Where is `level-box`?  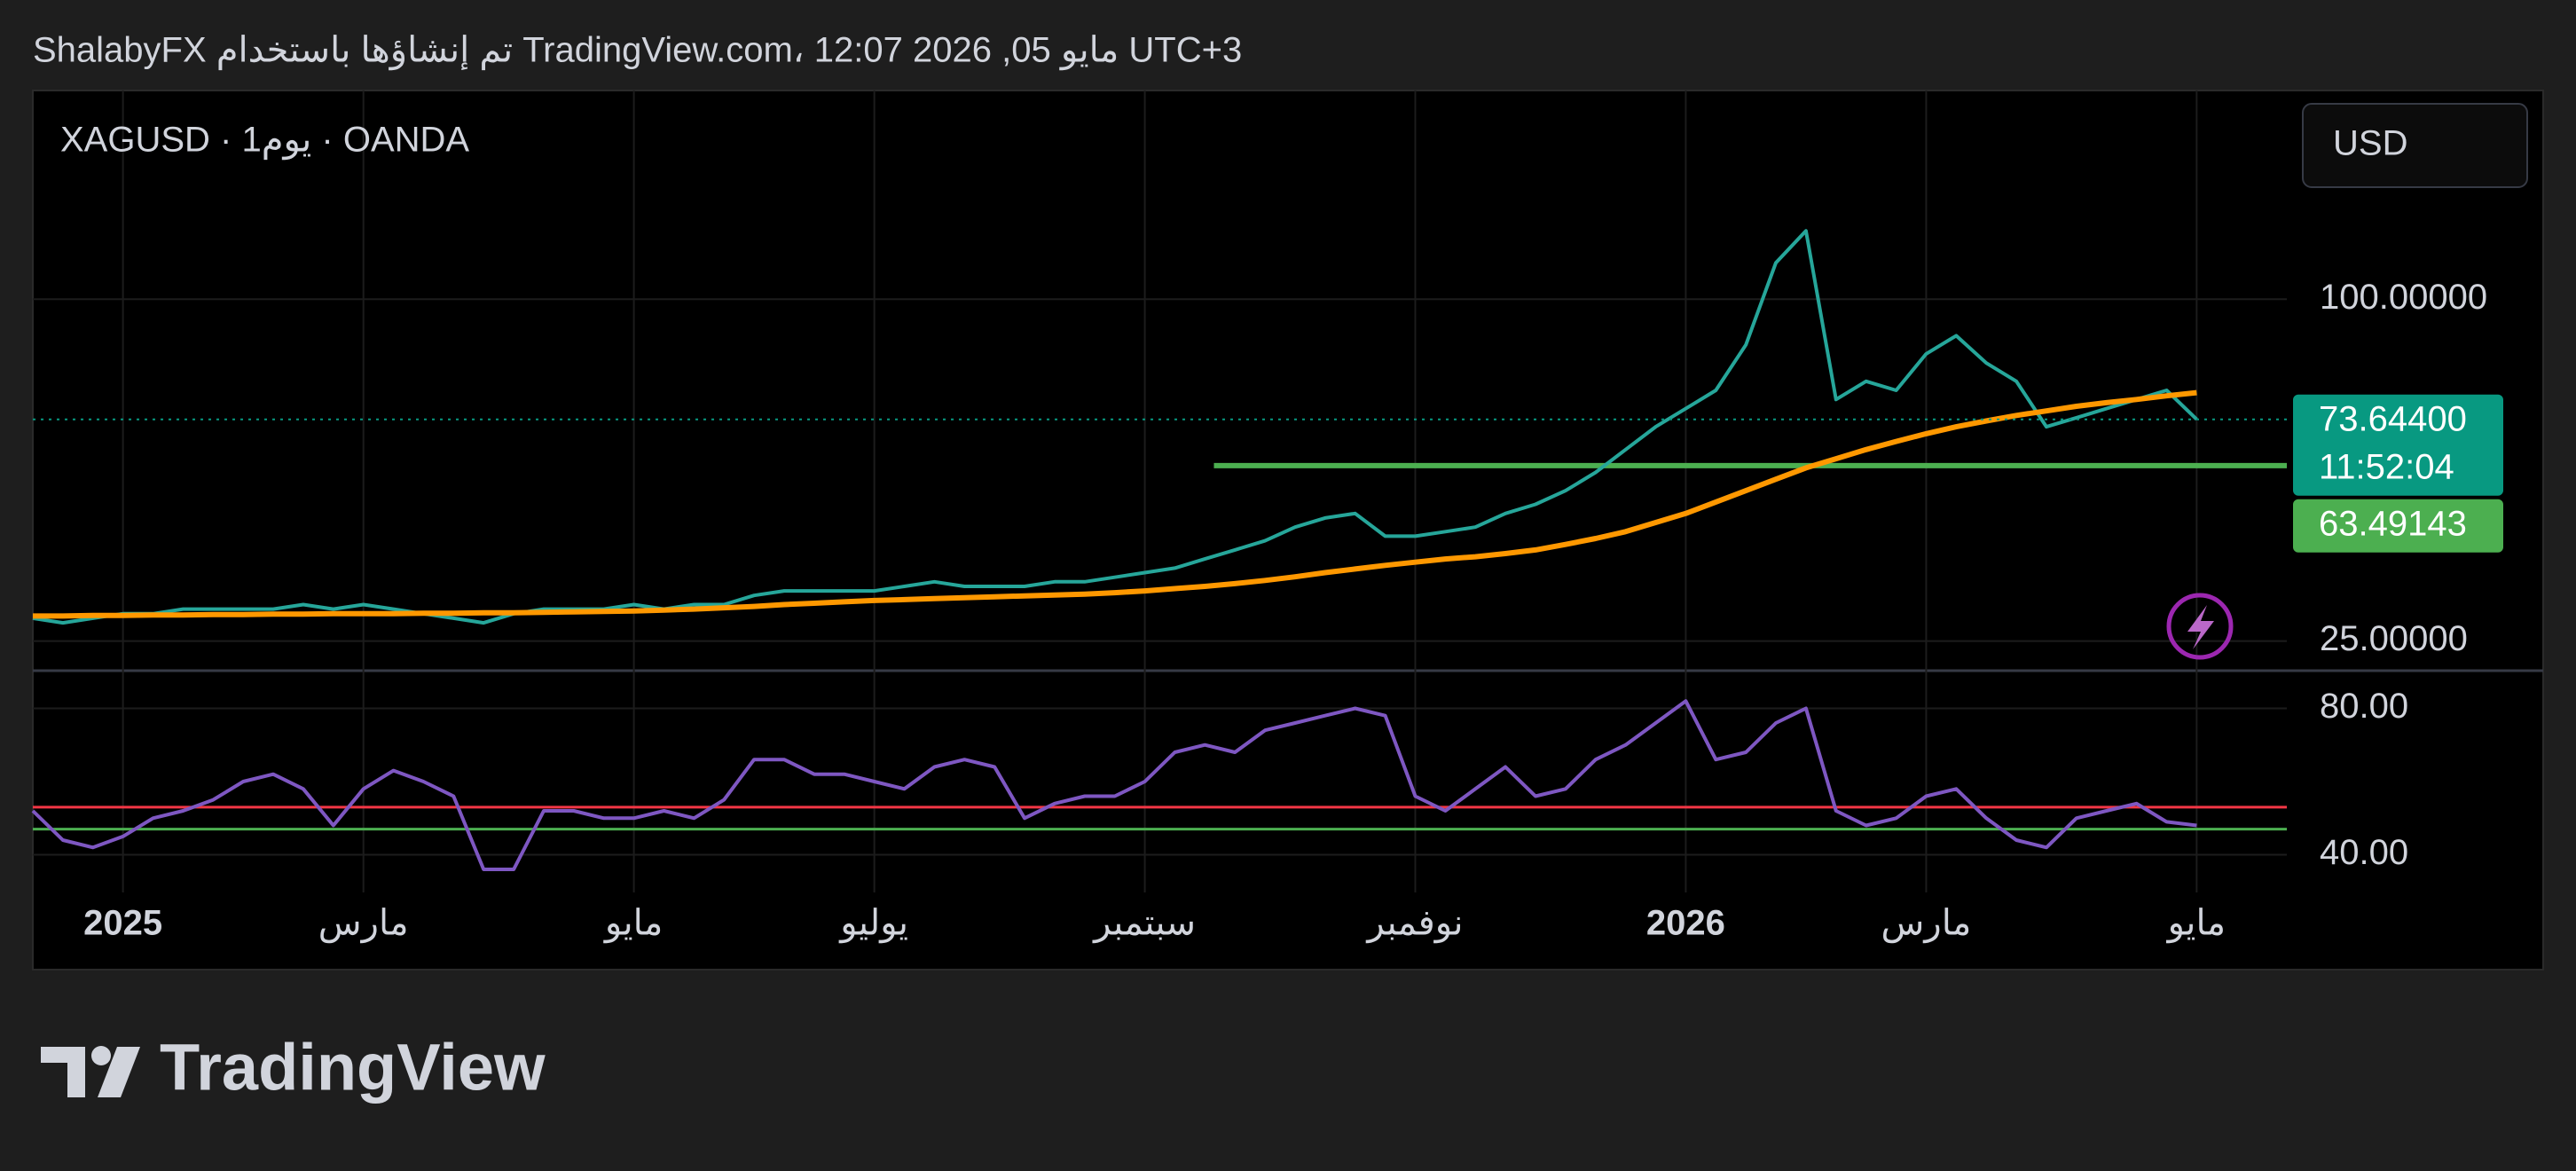
level-box is located at coordinates (2398, 526).